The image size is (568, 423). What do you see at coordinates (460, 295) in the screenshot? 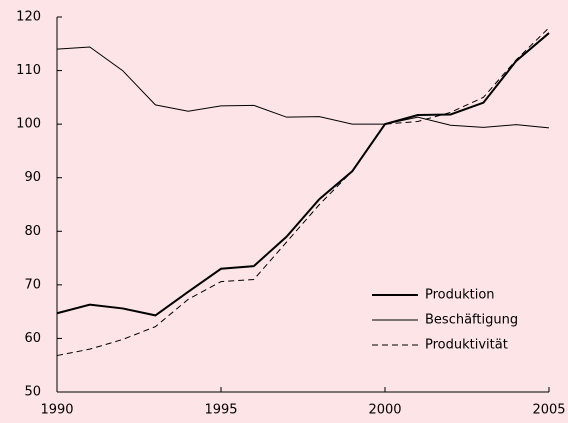
I see `legend-label: Produktion` at bounding box center [460, 295].